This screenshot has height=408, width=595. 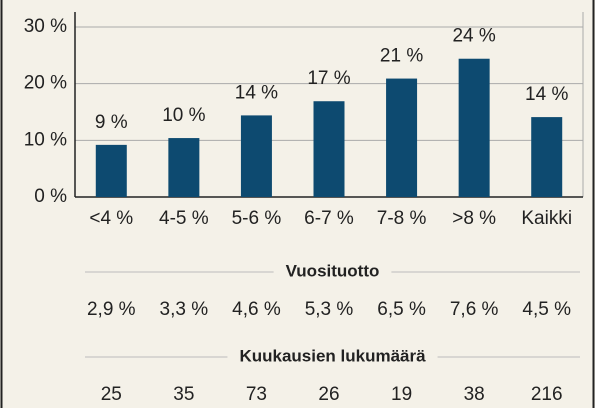 What do you see at coordinates (45, 26) in the screenshot?
I see `y-tick-label: 30 %` at bounding box center [45, 26].